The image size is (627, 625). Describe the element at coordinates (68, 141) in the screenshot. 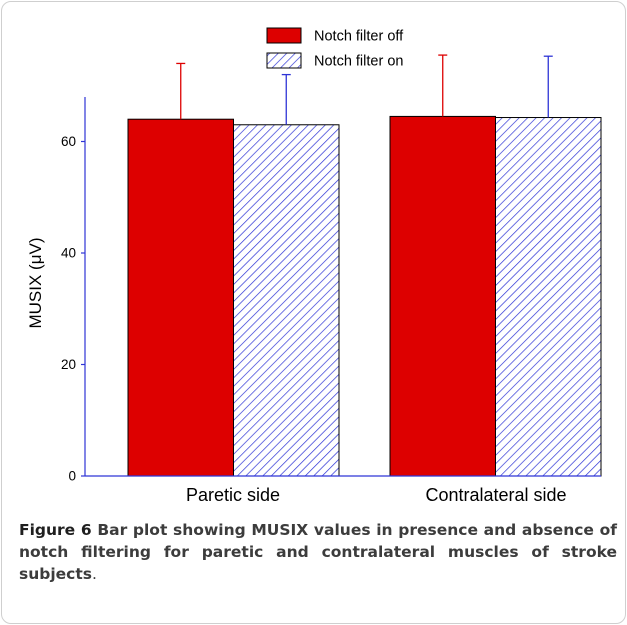

I see `y-tick-label: 60` at that location.